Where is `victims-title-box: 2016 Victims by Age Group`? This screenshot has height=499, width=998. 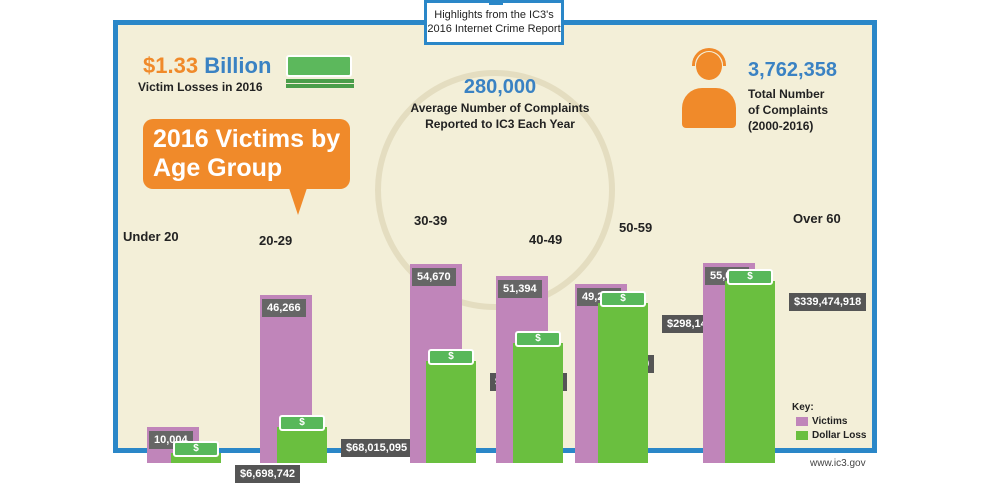
victims-title-box: 2016 Victims by Age Group is located at coordinates (246, 167).